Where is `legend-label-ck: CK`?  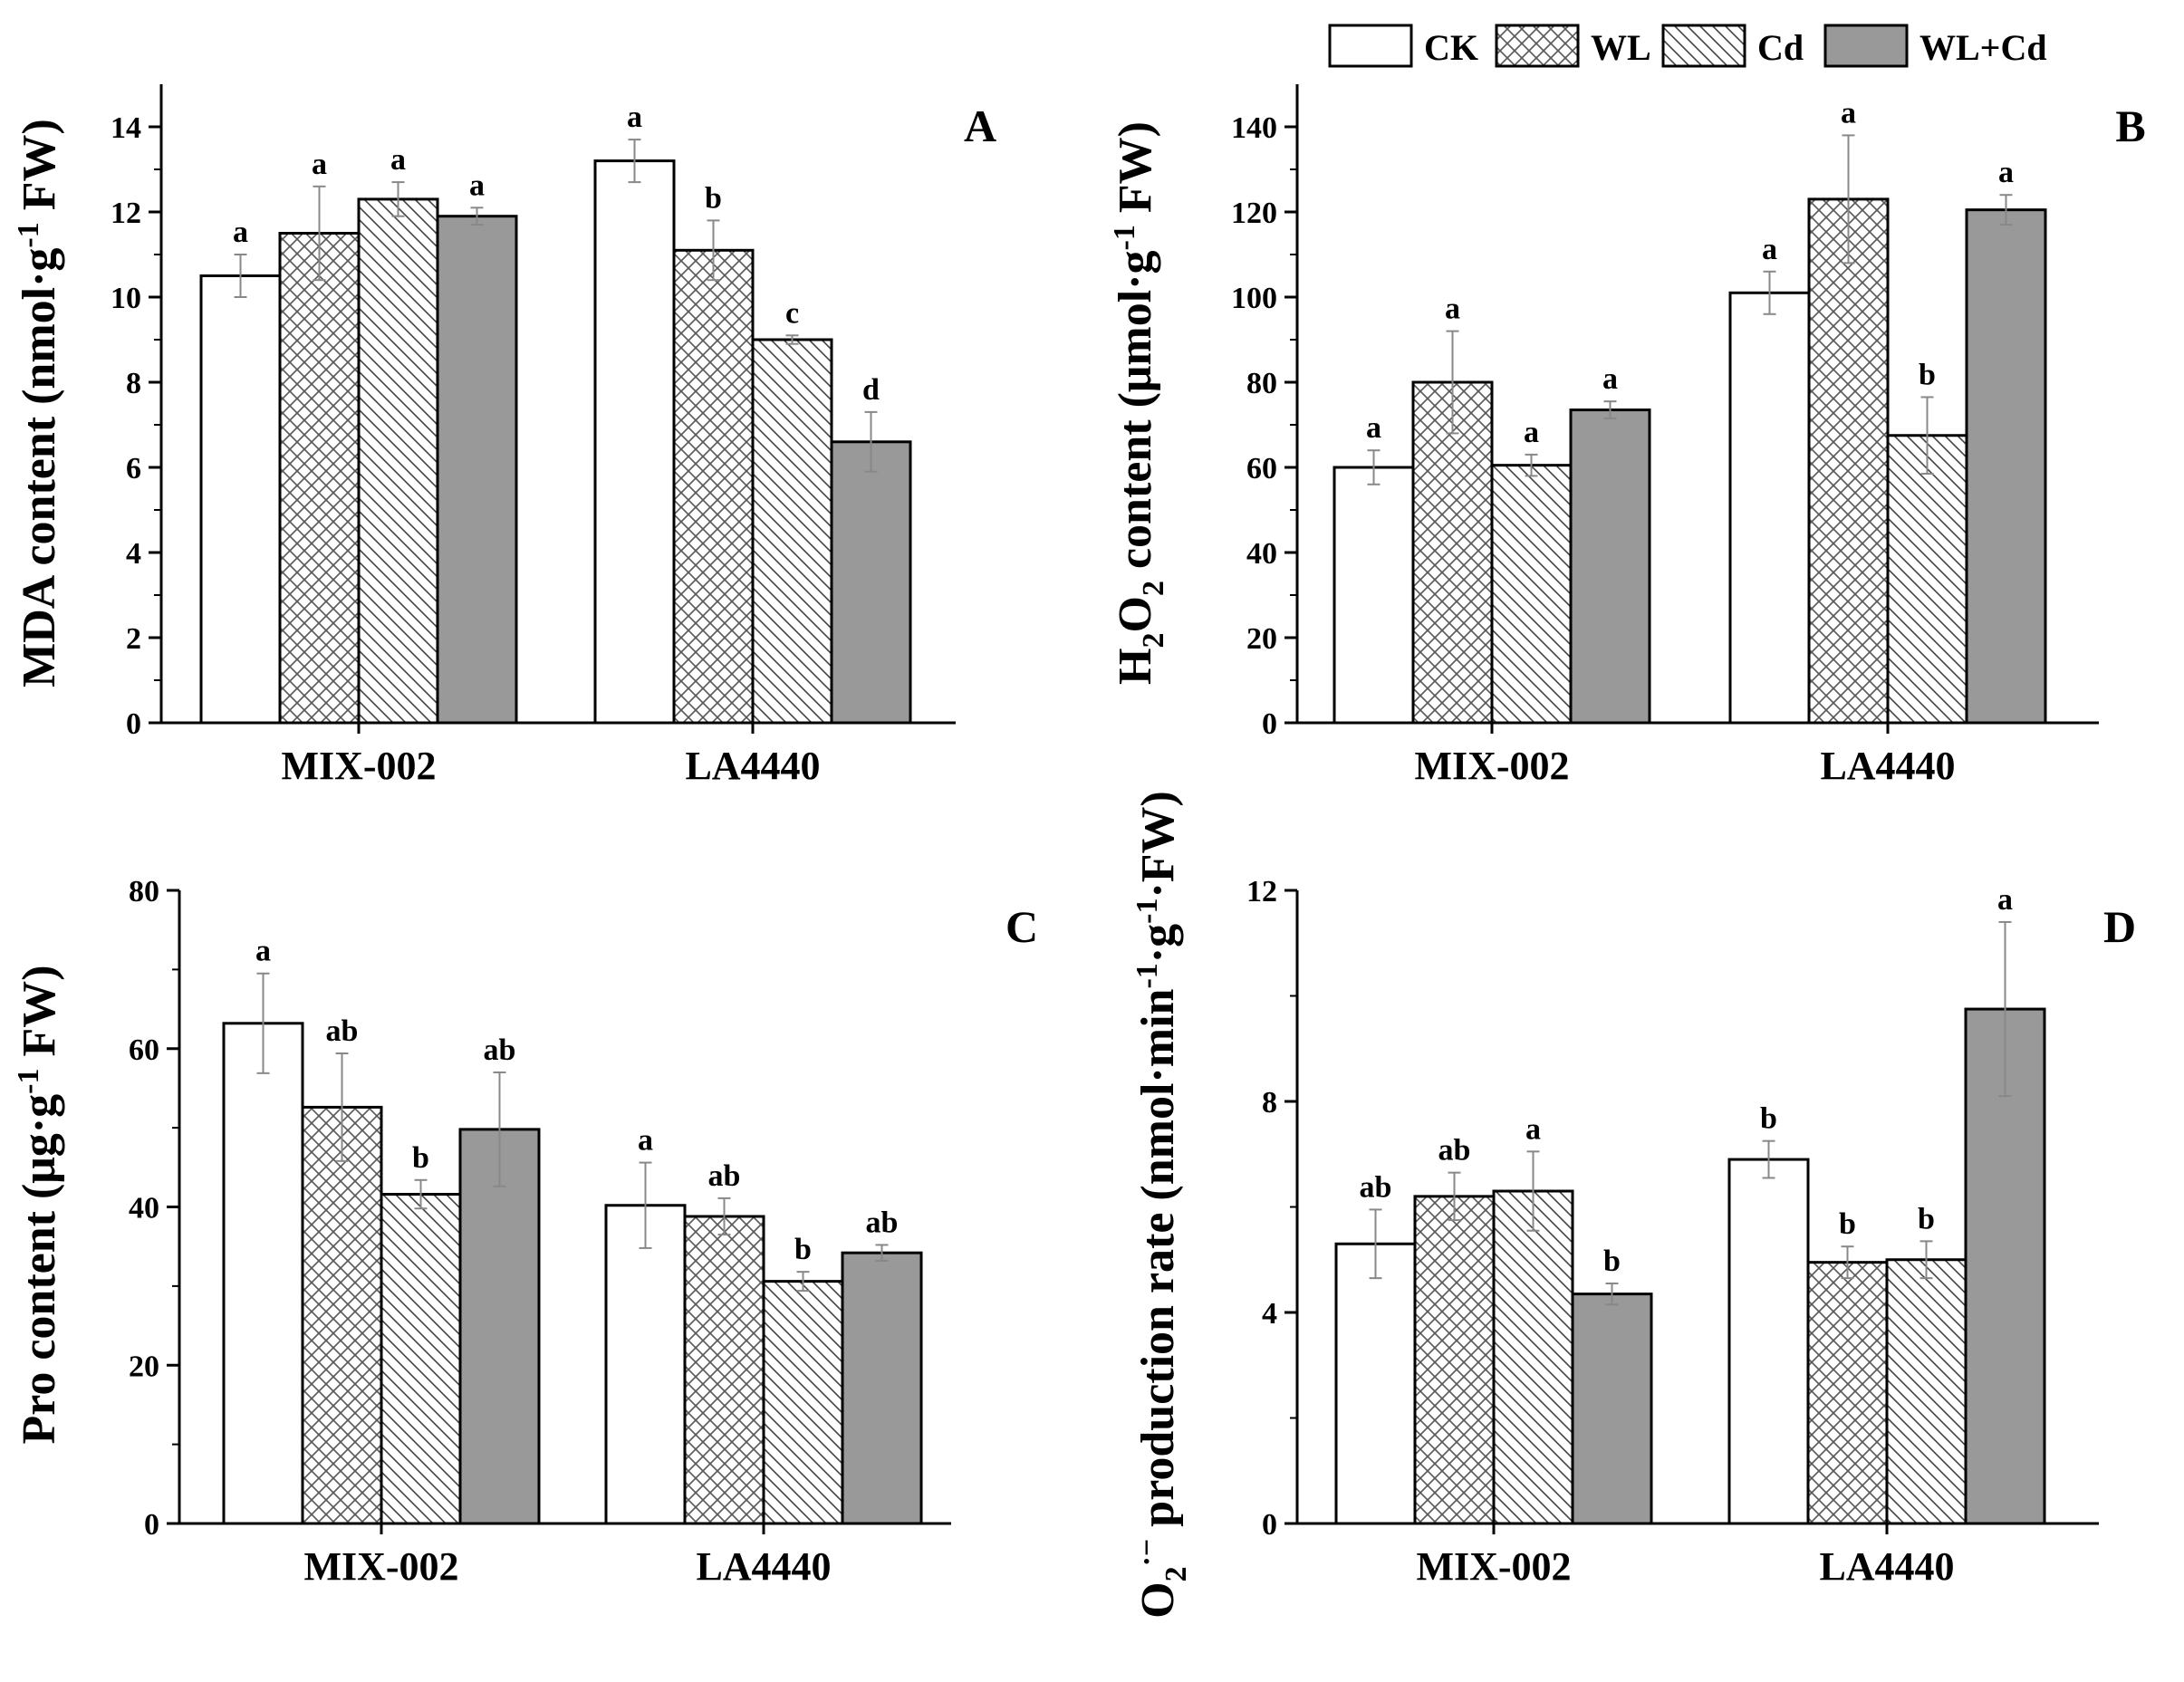 legend-label-ck: CK is located at coordinates (1451, 47).